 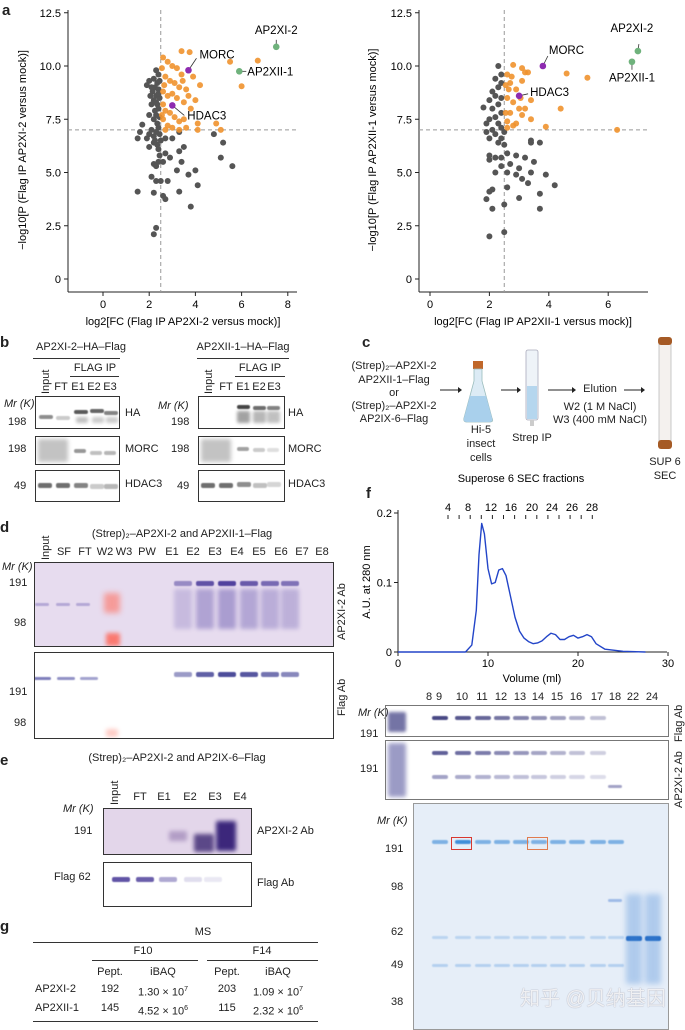 What do you see at coordinates (520, 697) in the screenshot?
I see `fraction-label: 13` at bounding box center [520, 697].